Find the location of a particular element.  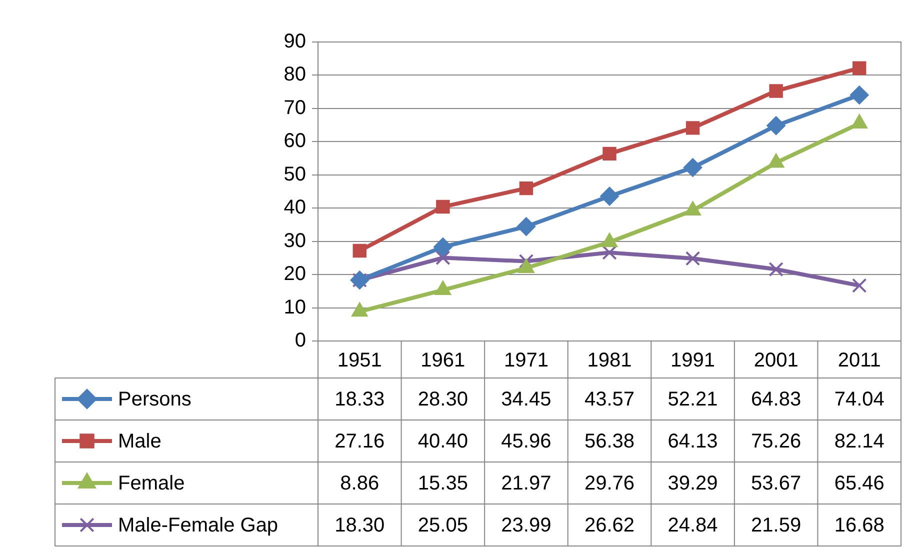

y-tick-label: 0 is located at coordinates (300, 341).